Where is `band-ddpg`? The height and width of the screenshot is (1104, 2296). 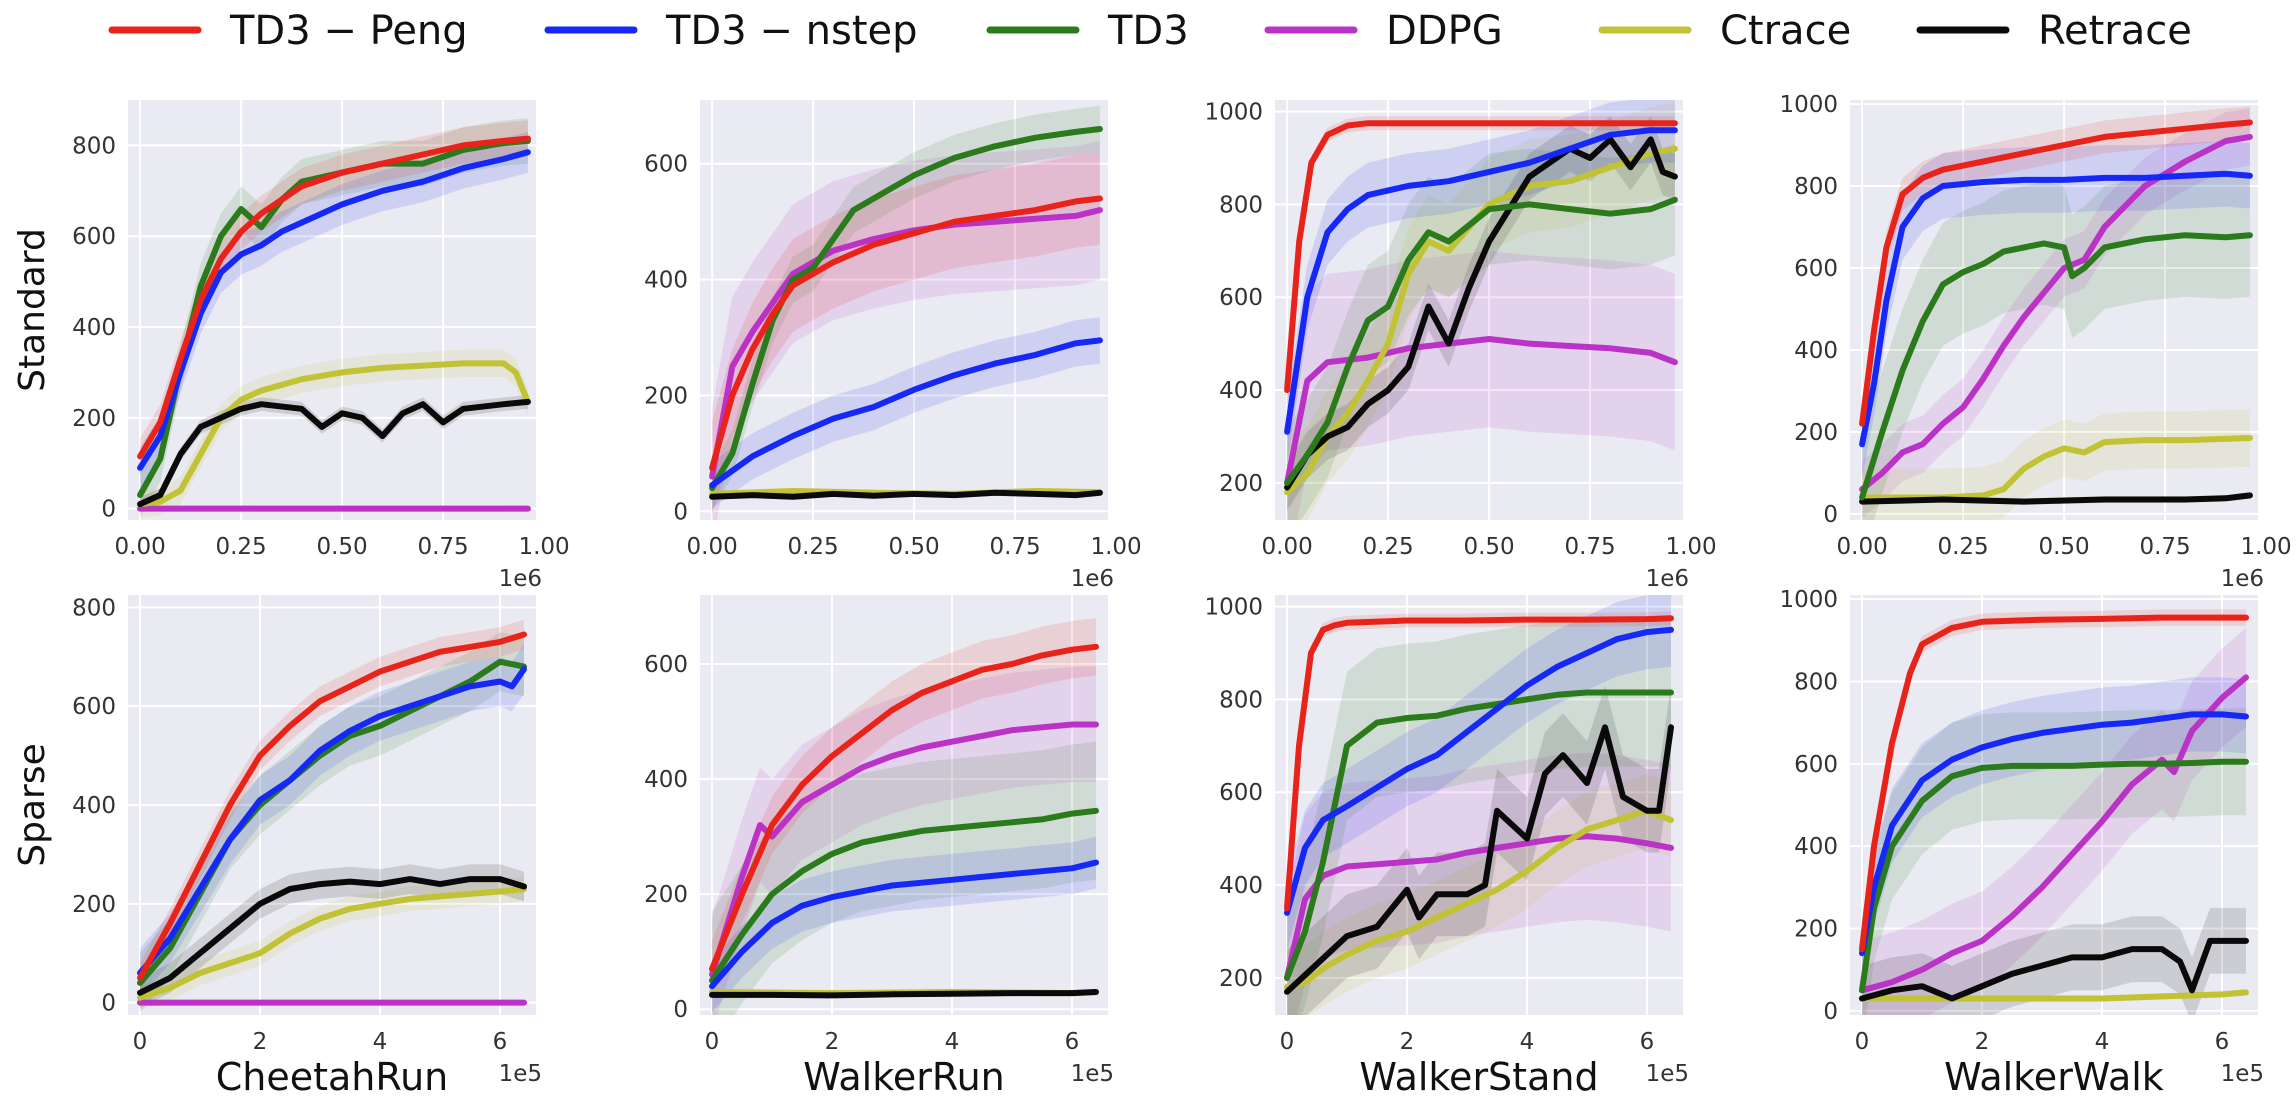 band-ddpg is located at coordinates (906, 330).